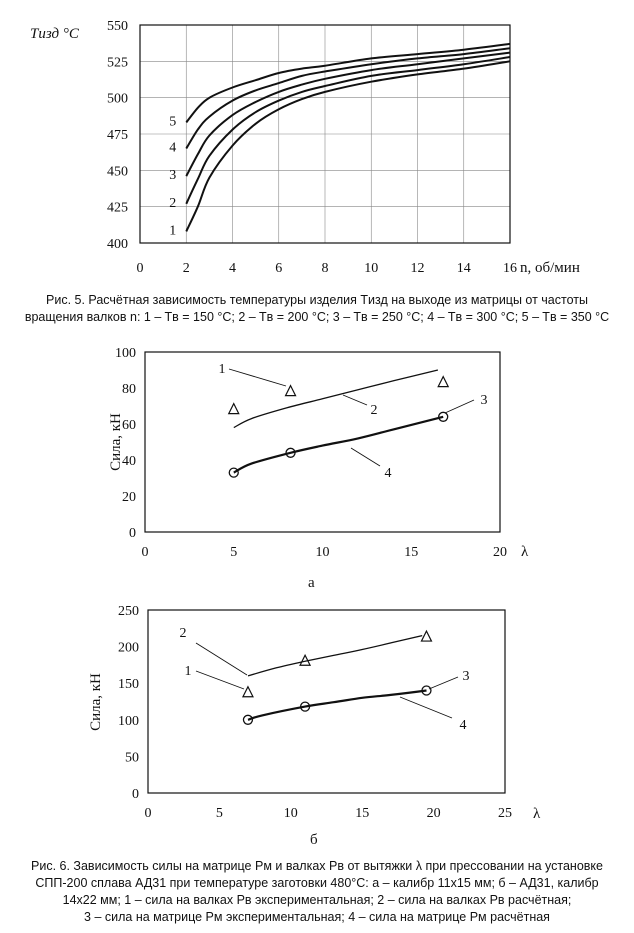 The width and height of the screenshot is (634, 933). Describe the element at coordinates (129, 425) in the screenshot. I see `y-tick-label: 60` at that location.